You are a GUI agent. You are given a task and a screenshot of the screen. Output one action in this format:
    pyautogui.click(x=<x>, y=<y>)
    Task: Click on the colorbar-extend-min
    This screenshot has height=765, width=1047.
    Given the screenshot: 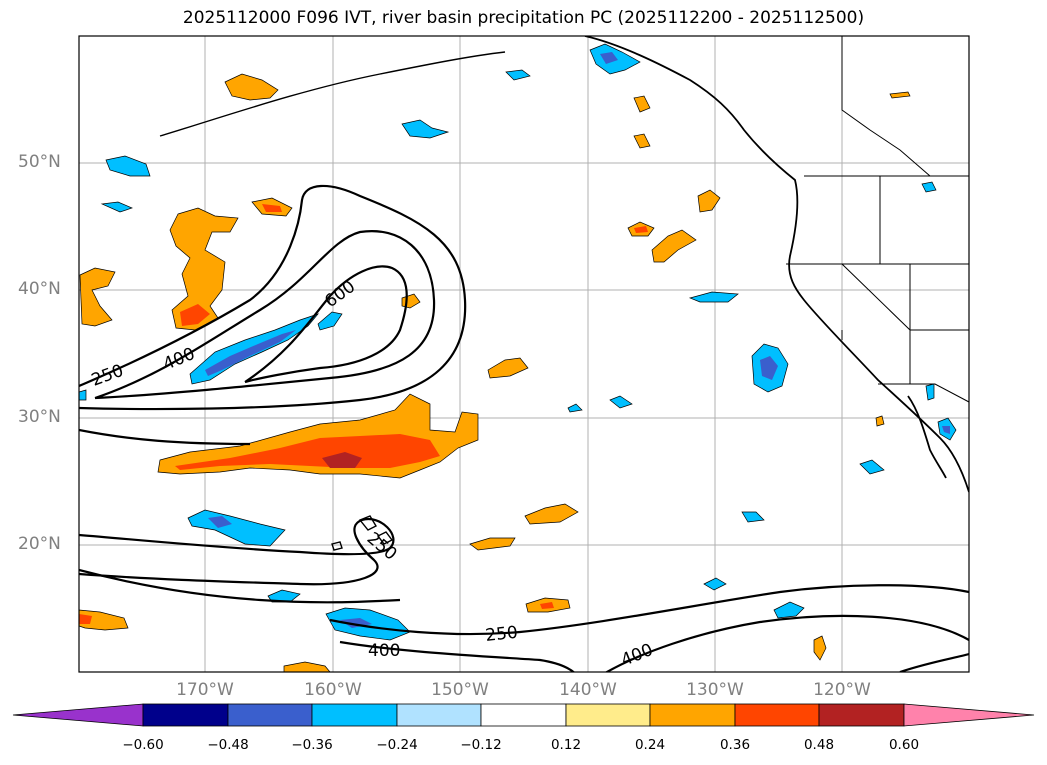 What is the action you would take?
    pyautogui.click(x=78, y=715)
    